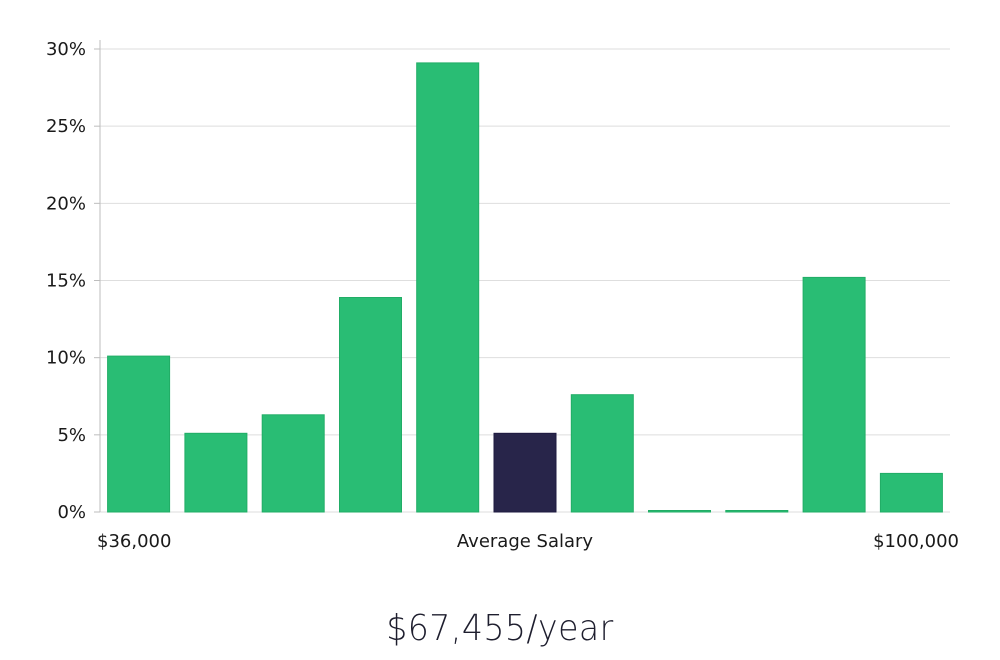  Describe the element at coordinates (525, 541) in the screenshot. I see `x-label-average: Average Salary` at that location.